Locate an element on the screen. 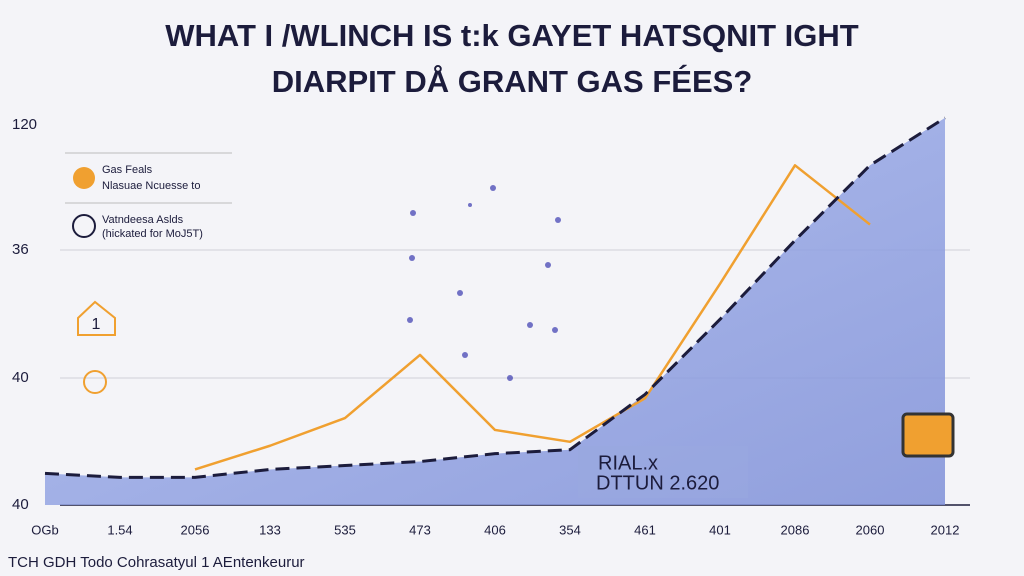 The image size is (1024, 576). x-tick-label: 2086 is located at coordinates (795, 529).